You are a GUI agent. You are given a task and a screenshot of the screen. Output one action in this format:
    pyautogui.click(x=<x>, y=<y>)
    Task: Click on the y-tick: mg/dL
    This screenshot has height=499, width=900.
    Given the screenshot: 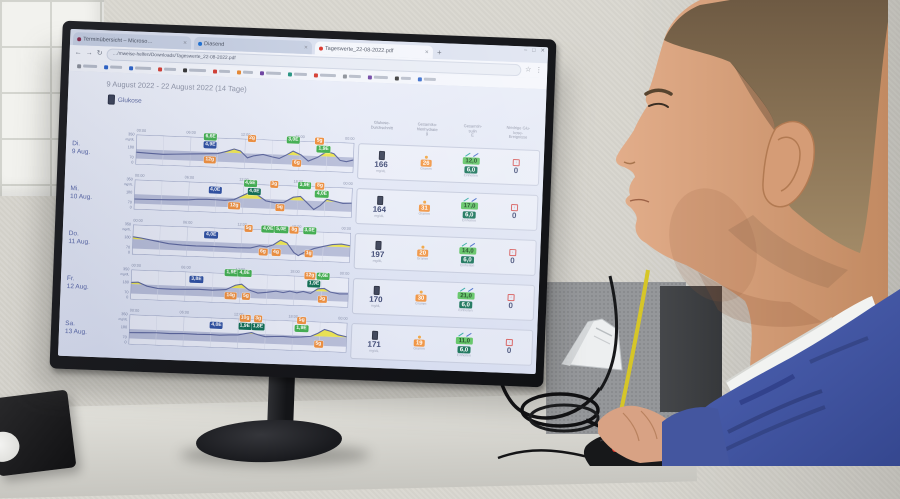 What is the action you would take?
    pyautogui.click(x=128, y=183)
    